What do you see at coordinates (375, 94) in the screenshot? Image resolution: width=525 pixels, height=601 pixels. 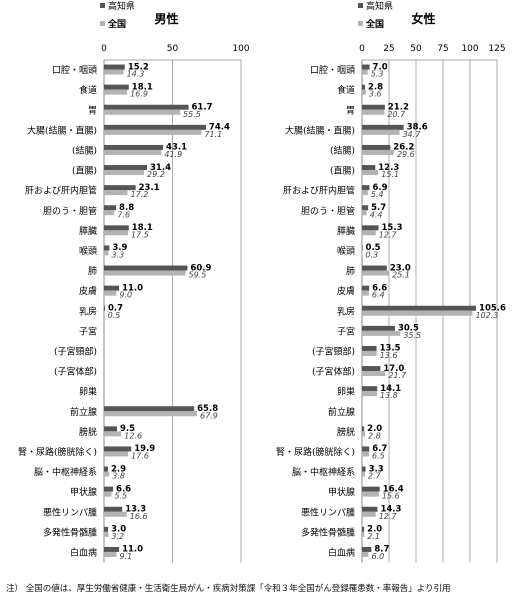 I see `value-label-national: 3.6` at bounding box center [375, 94].